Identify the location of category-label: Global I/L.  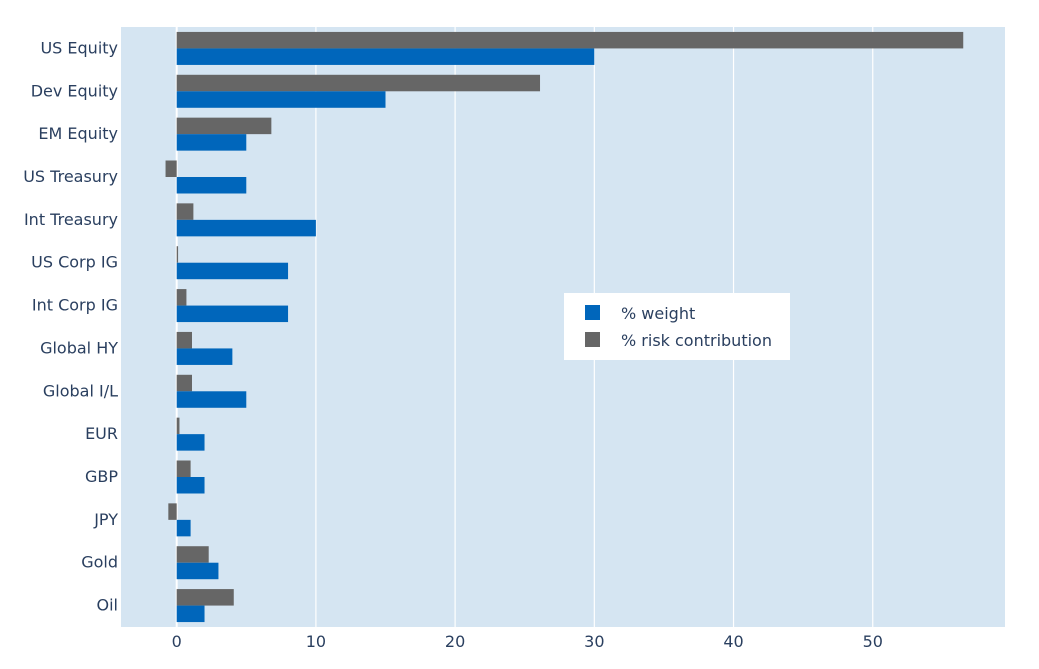
(80, 390).